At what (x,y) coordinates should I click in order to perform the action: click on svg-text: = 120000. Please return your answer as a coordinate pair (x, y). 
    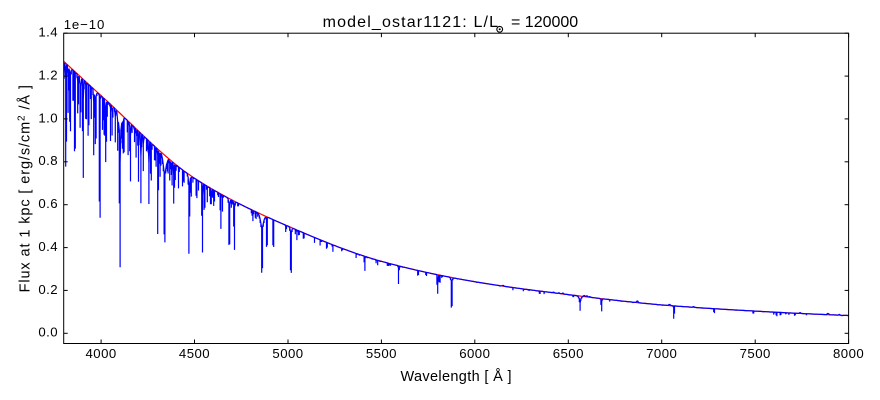
    Looking at the image, I should click on (544, 22).